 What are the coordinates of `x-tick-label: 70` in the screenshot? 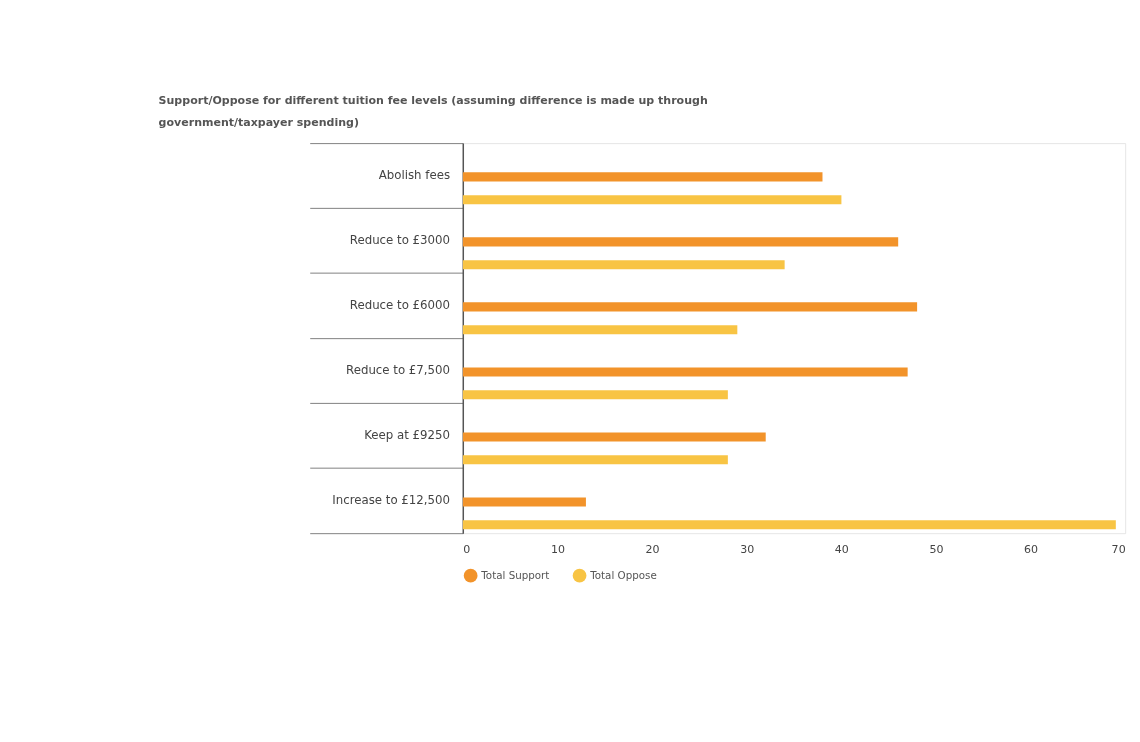 It's located at (1118, 549).